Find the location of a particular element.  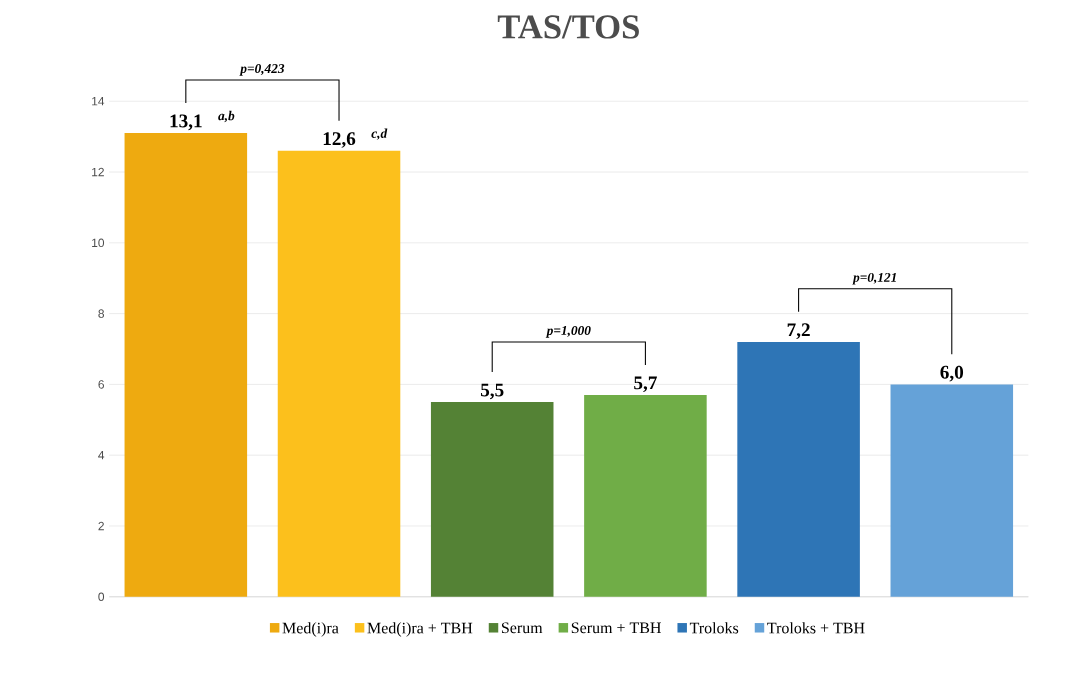

data-label: 5,5 is located at coordinates (492, 391).